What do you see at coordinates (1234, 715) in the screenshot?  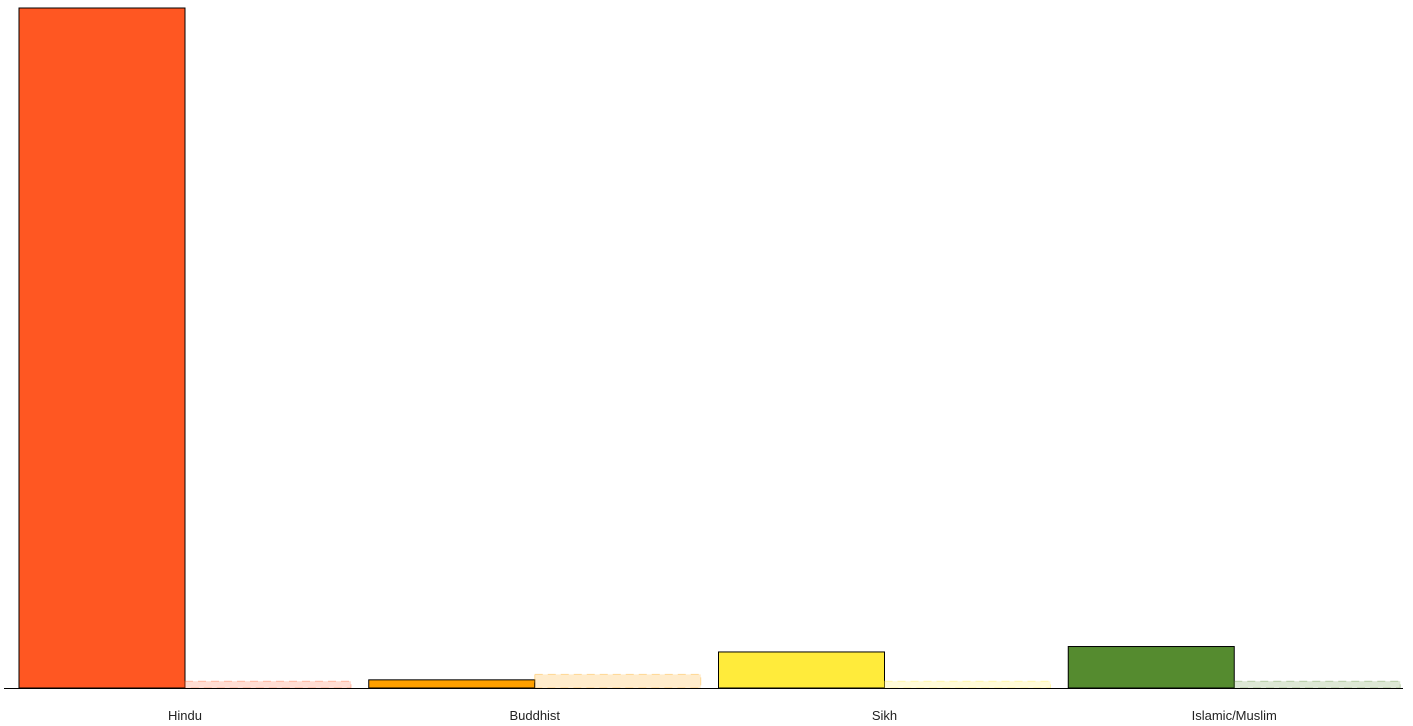 I see `category-label-islamic-muslim: Islamic/Muslim` at bounding box center [1234, 715].